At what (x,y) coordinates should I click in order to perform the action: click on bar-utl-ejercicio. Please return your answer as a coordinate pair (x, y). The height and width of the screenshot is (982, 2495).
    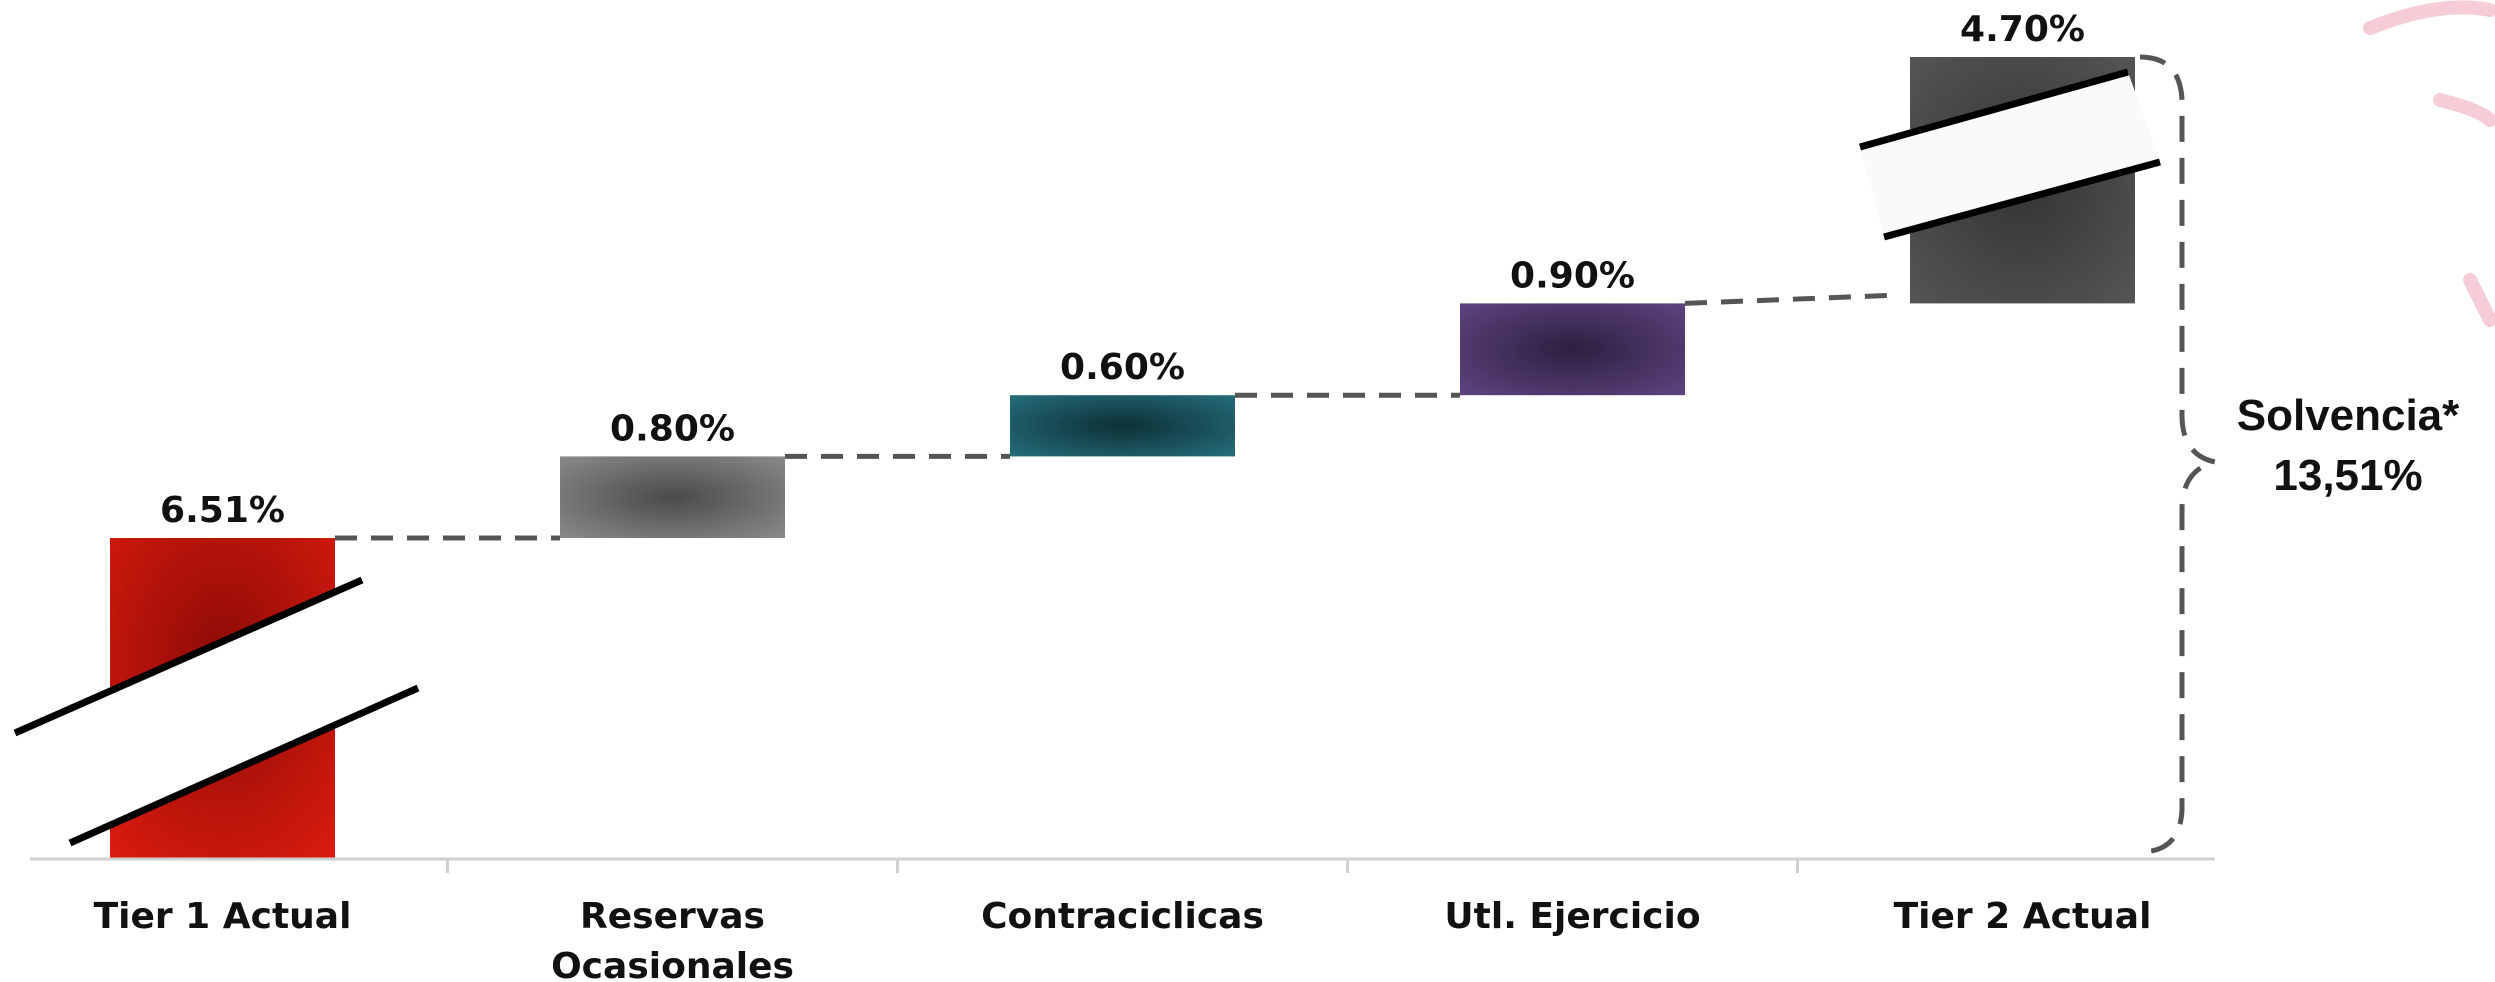
    Looking at the image, I should click on (1572, 349).